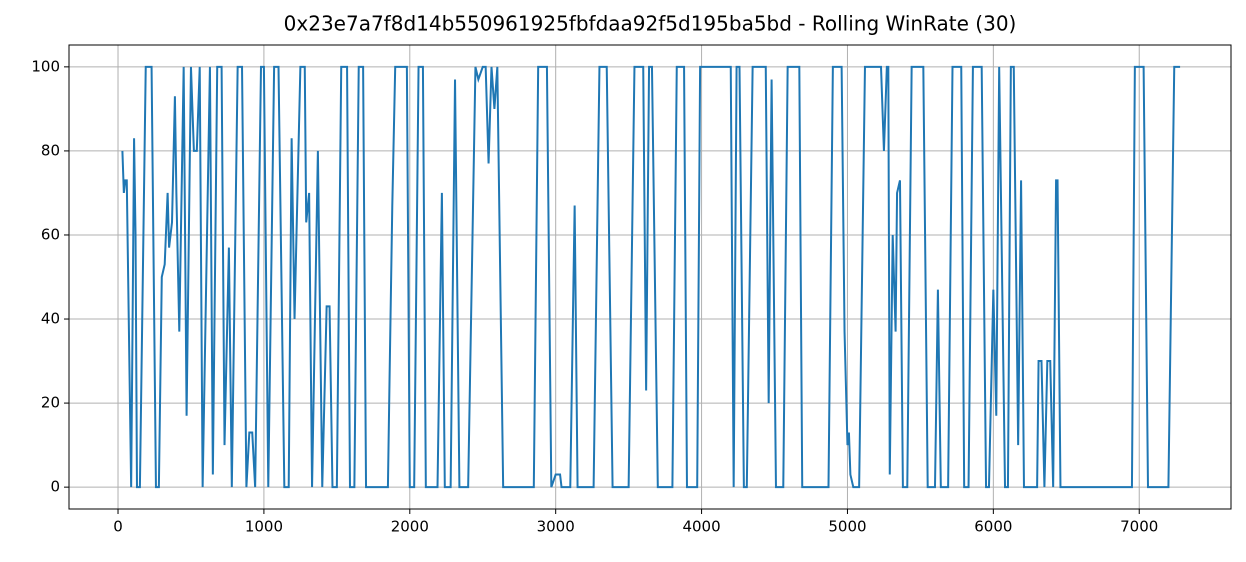 The height and width of the screenshot is (562, 1246). Describe the element at coordinates (1139, 527) in the screenshot. I see `x-tick-label: 7000` at that location.